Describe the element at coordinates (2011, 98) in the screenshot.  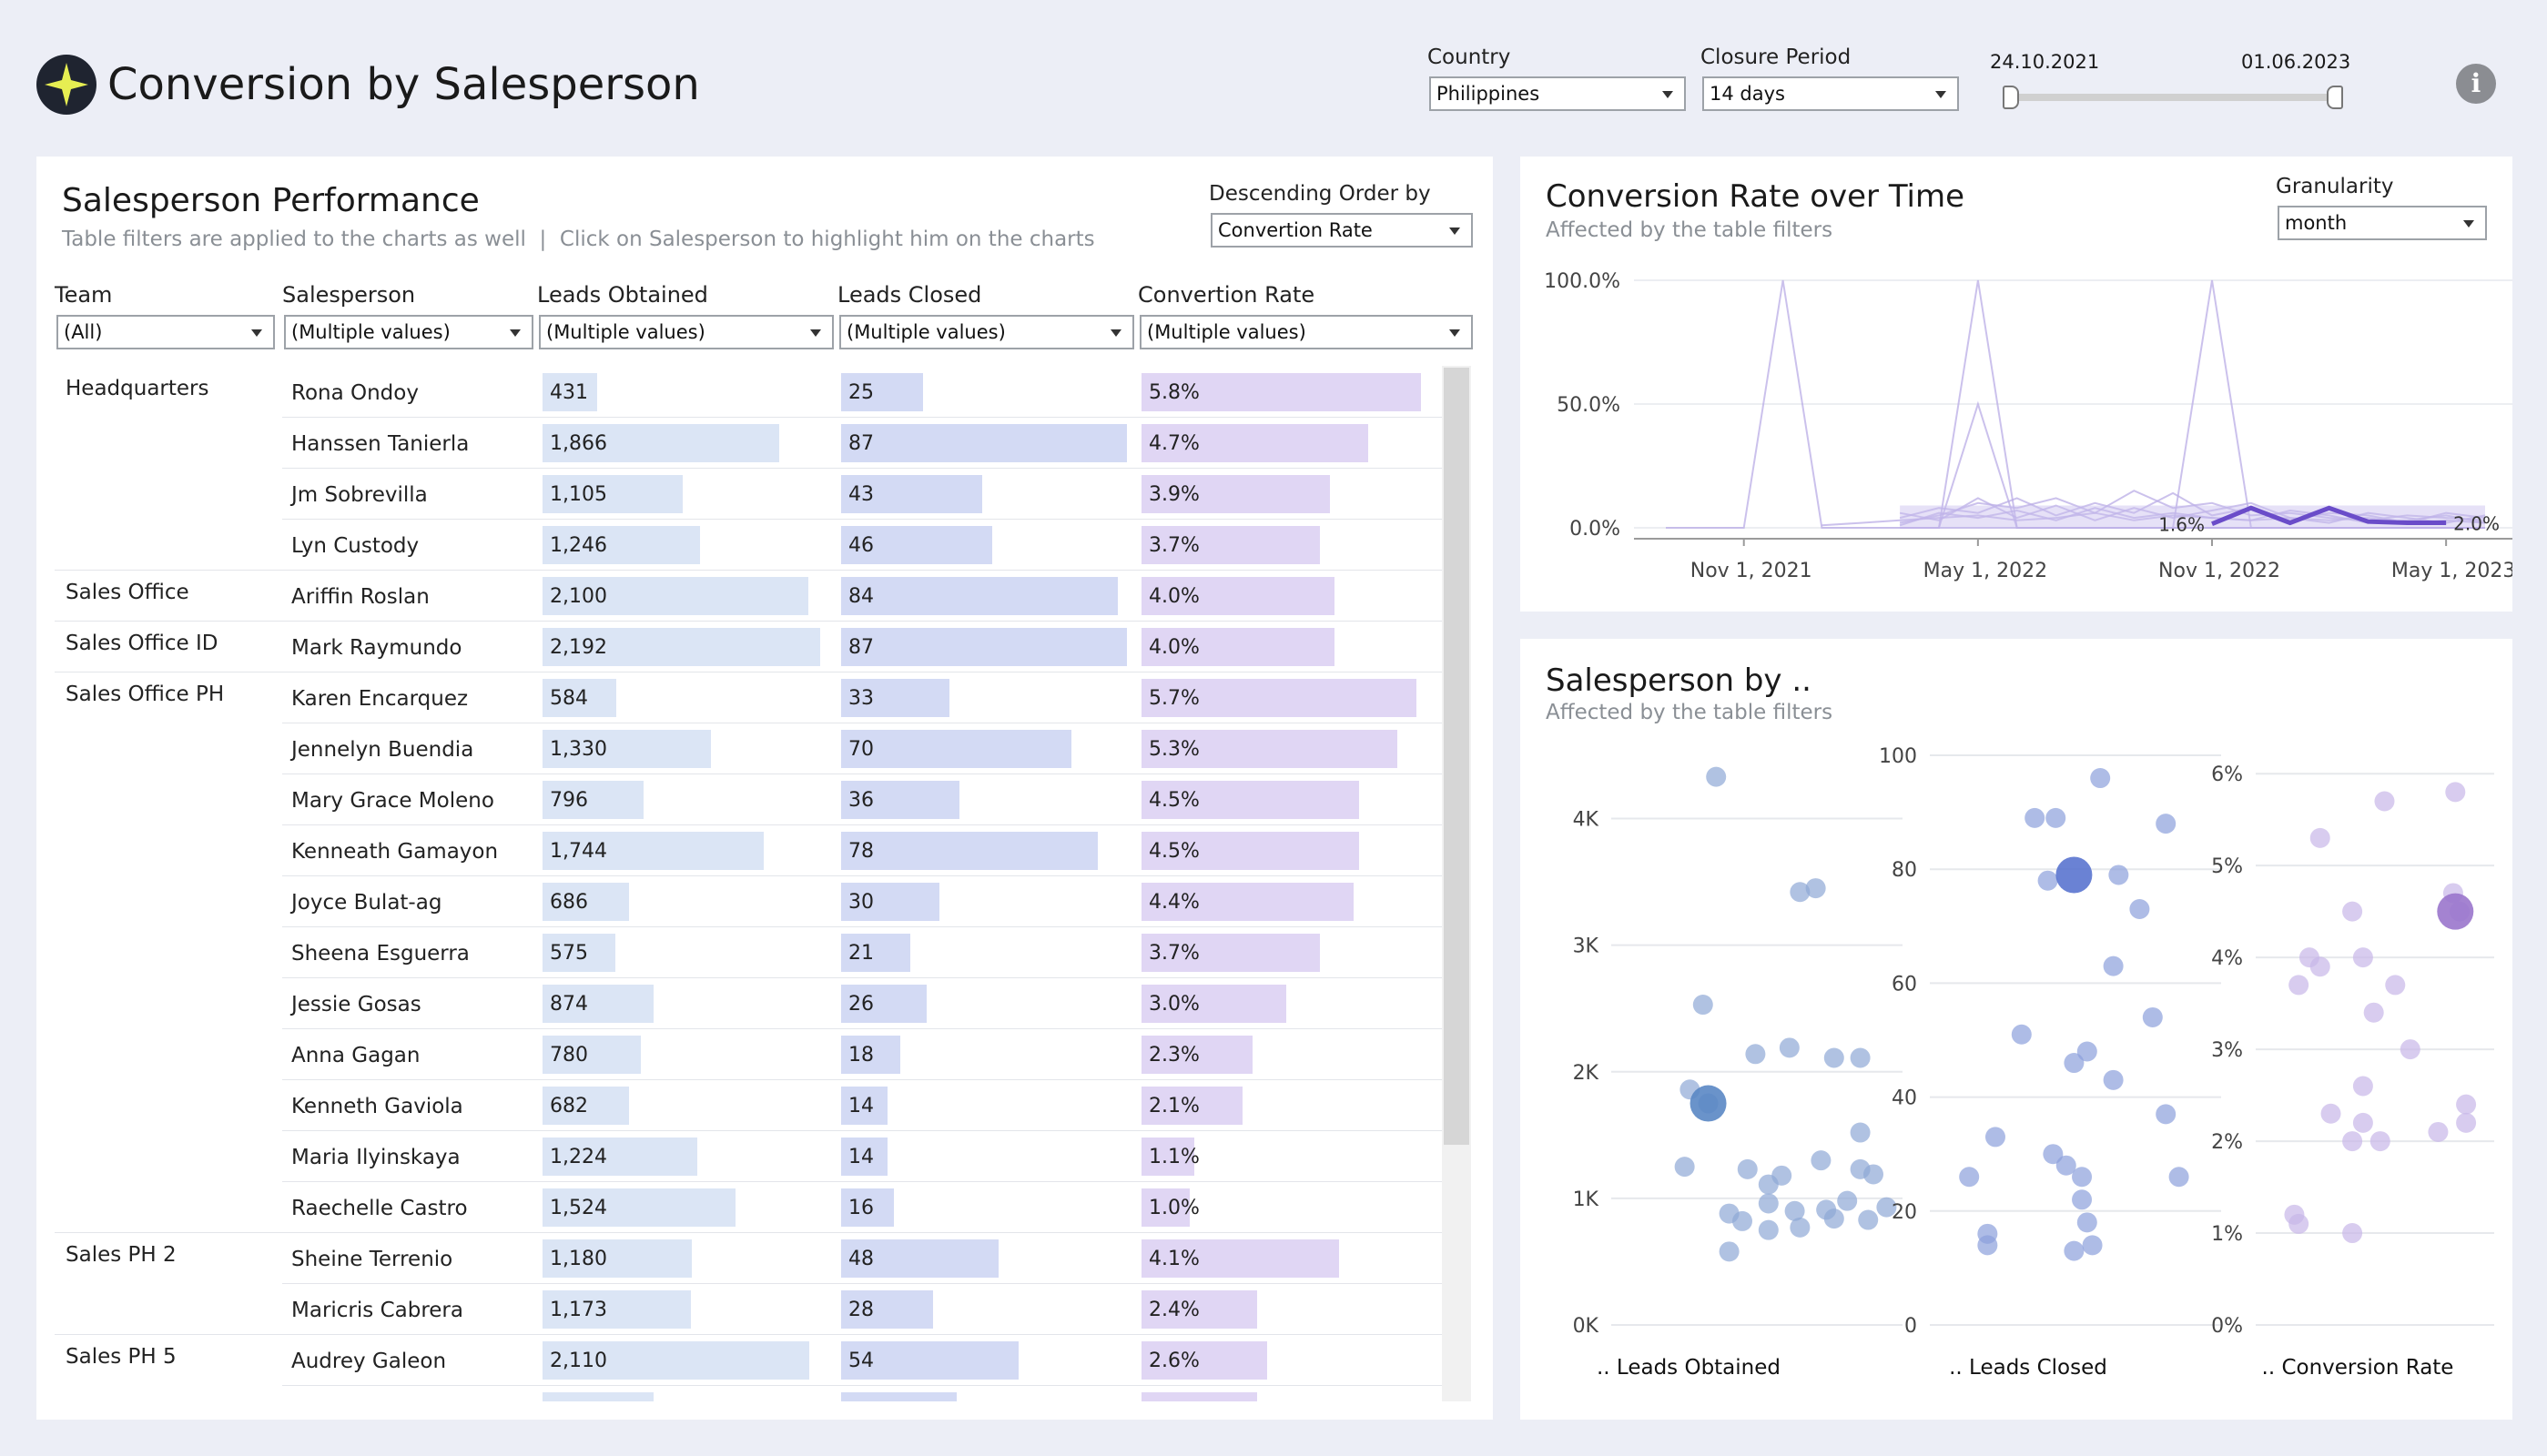
I see `date-range-start-handle` at that location.